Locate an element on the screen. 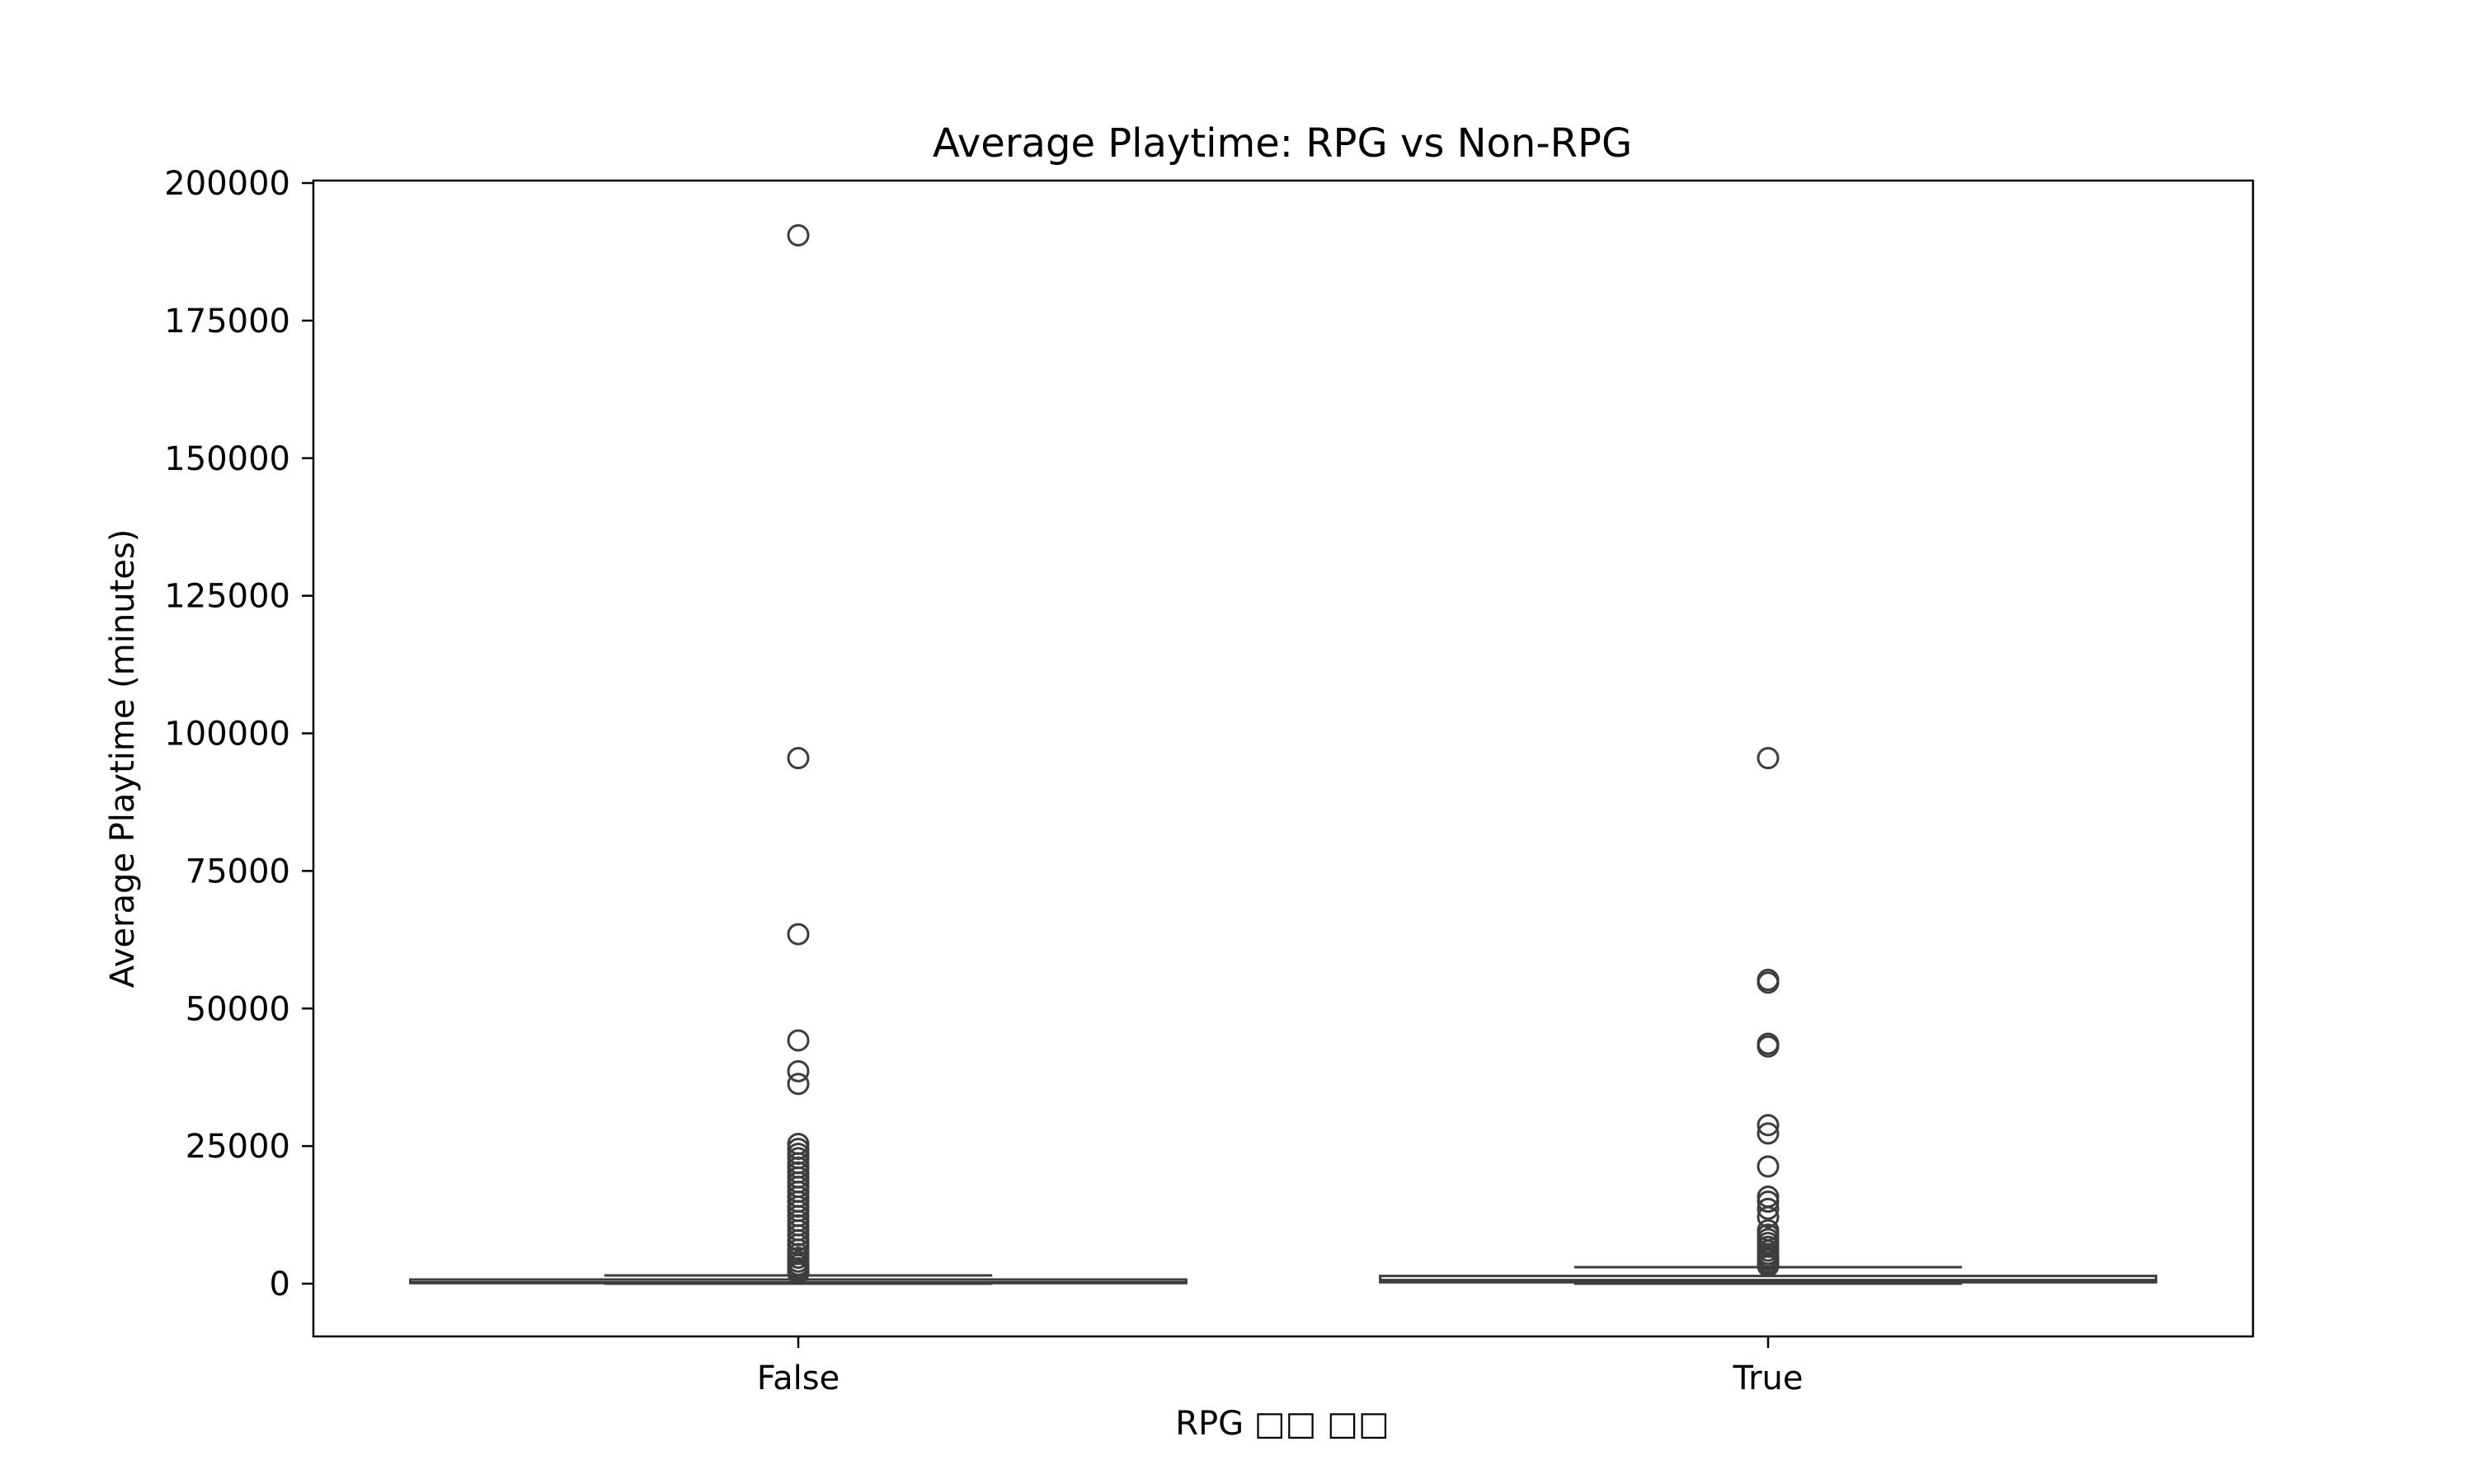 Image resolution: width=2474 pixels, height=1484 pixels. y-tick-label: 100000 is located at coordinates (227, 735).